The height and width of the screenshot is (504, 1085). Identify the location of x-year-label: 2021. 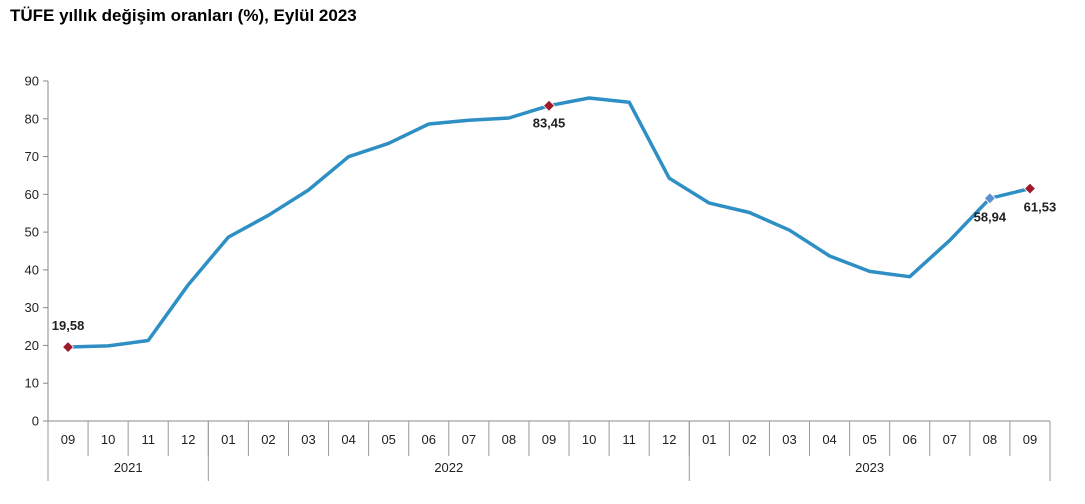
(128, 467).